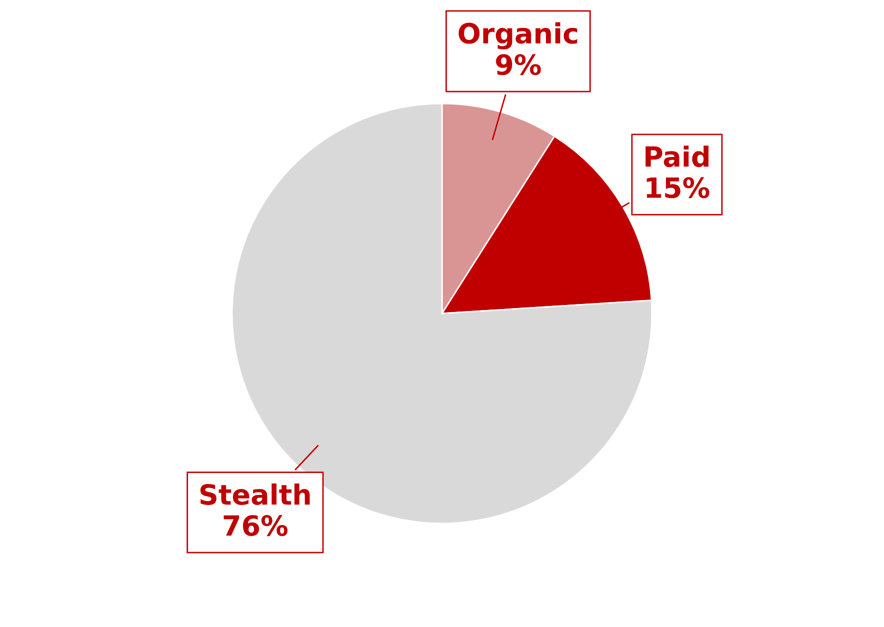  What do you see at coordinates (256, 525) in the screenshot?
I see `data-label: 76%` at bounding box center [256, 525].